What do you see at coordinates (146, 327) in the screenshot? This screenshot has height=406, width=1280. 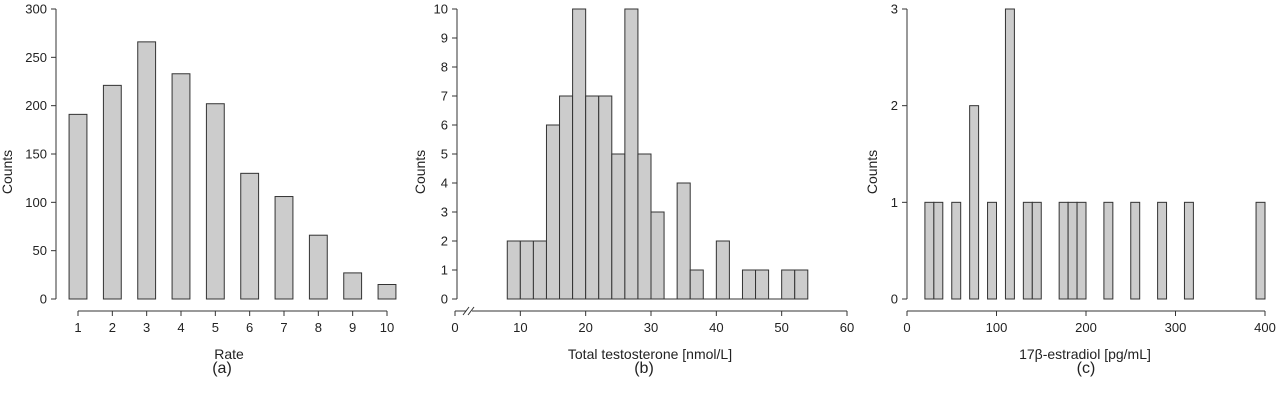 I see `x-tick-label-a-3: 3` at bounding box center [146, 327].